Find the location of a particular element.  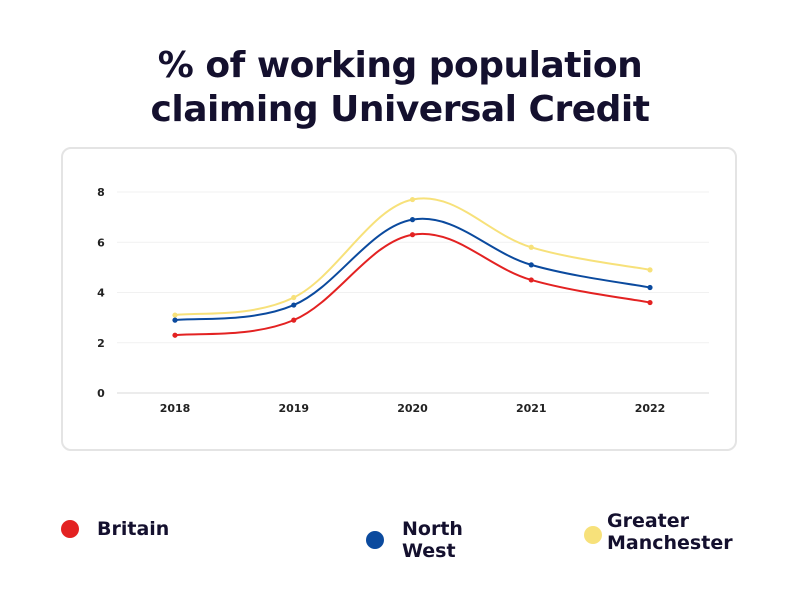

legend-label-greater-manchester: Greater Manchester is located at coordinates (670, 532).